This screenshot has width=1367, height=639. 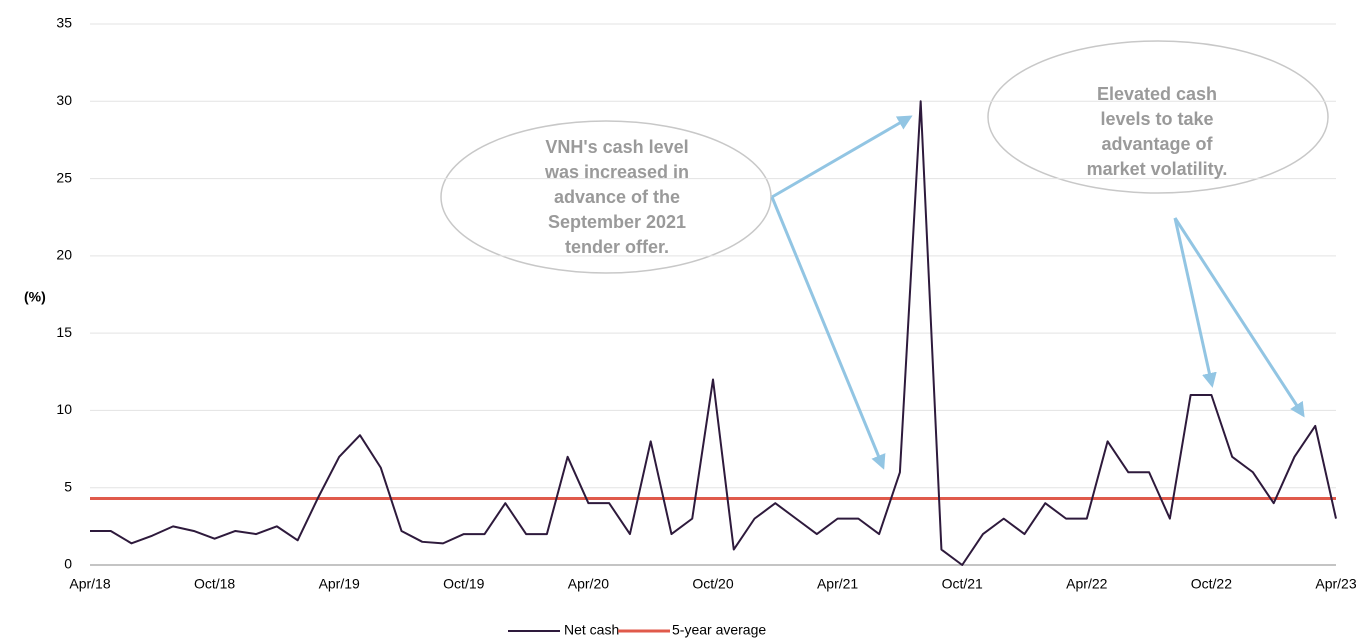 I want to click on x-tick-label: Apr/23, so click(x=1335, y=584).